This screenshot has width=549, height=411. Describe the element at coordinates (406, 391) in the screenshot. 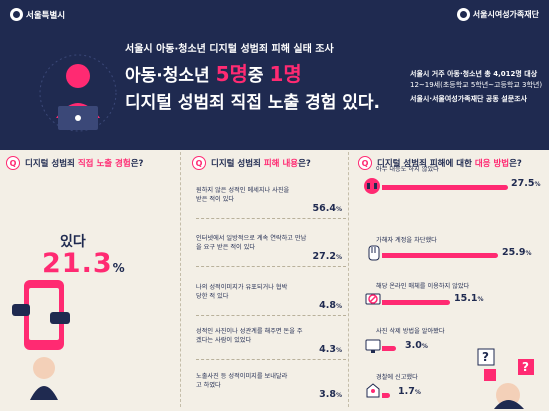

I see `response-value-number: 1.7` at that location.